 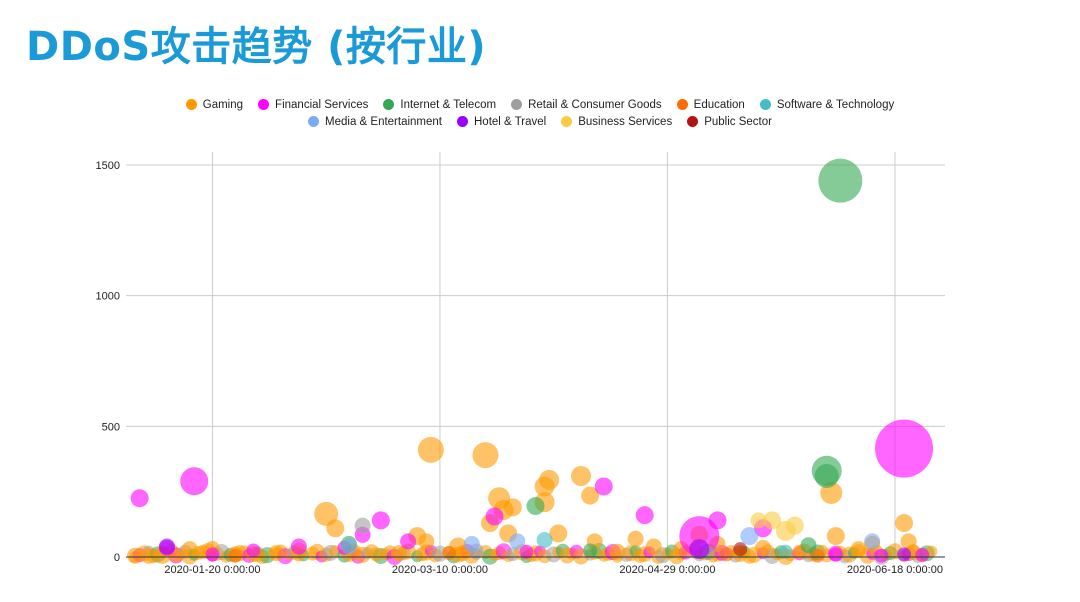 What do you see at coordinates (440, 570) in the screenshot?
I see `x-tick-label: 2020-03-10 0:00:00` at bounding box center [440, 570].